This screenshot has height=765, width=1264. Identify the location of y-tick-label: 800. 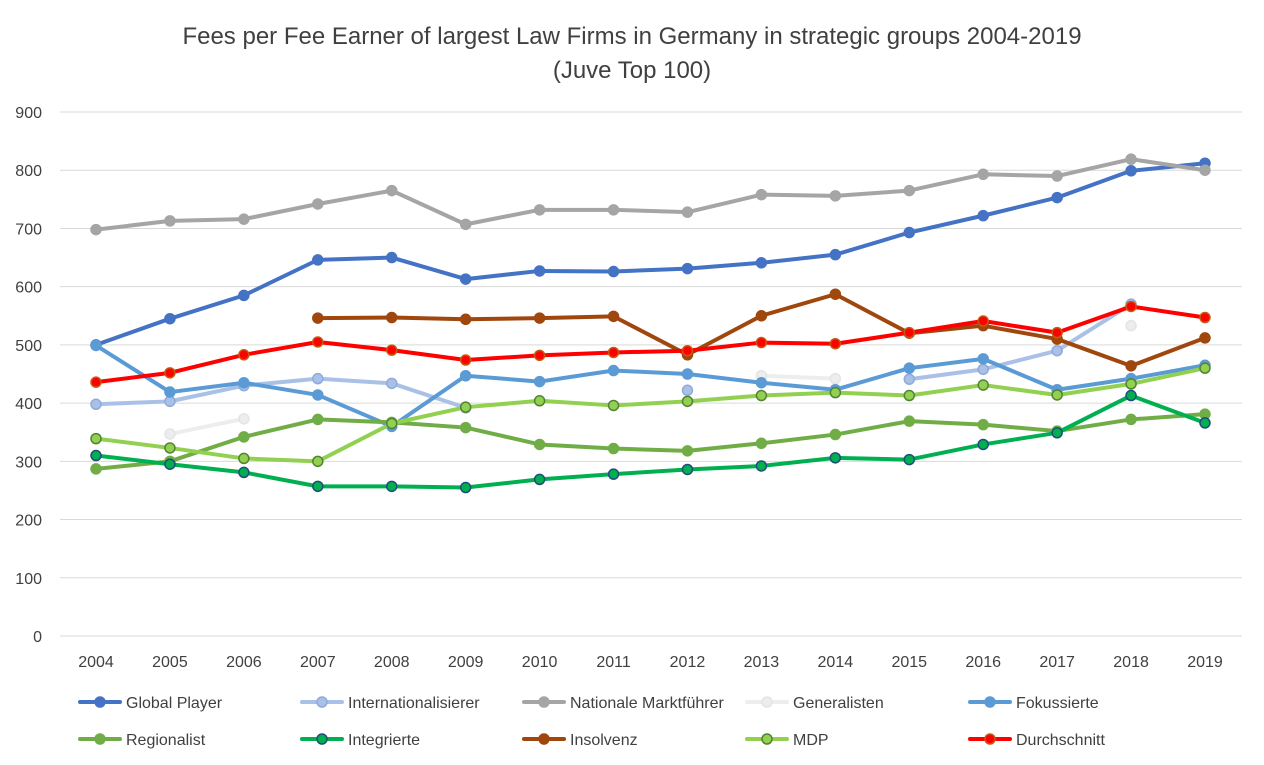
(28, 171).